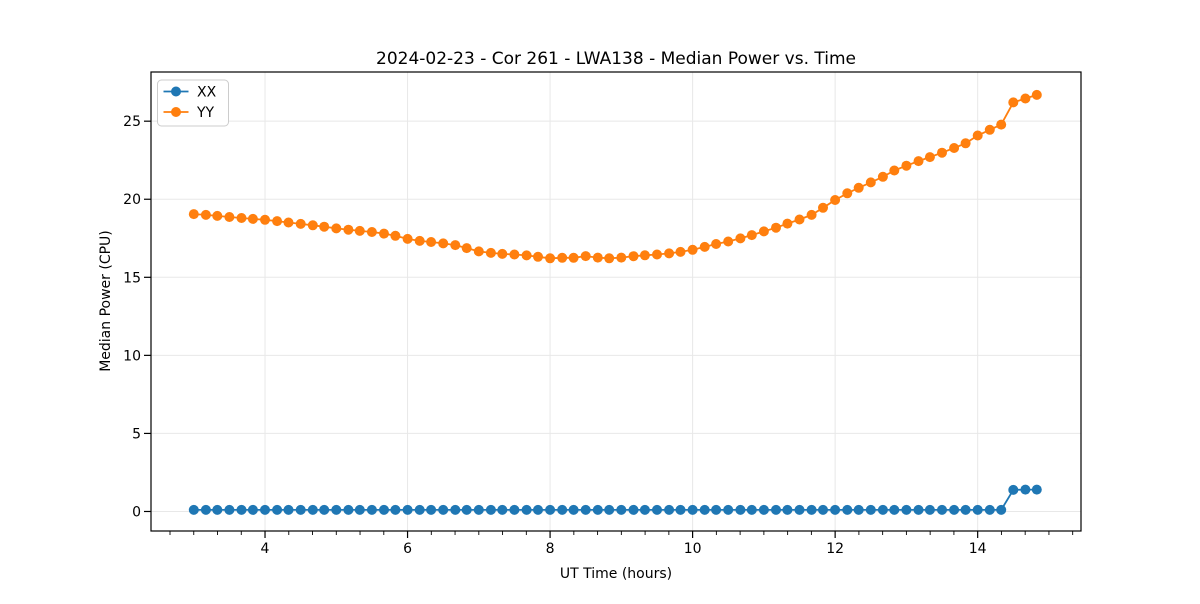 The height and width of the screenshot is (604, 1200). What do you see at coordinates (265, 549) in the screenshot?
I see `x-tick-label: 4` at bounding box center [265, 549].